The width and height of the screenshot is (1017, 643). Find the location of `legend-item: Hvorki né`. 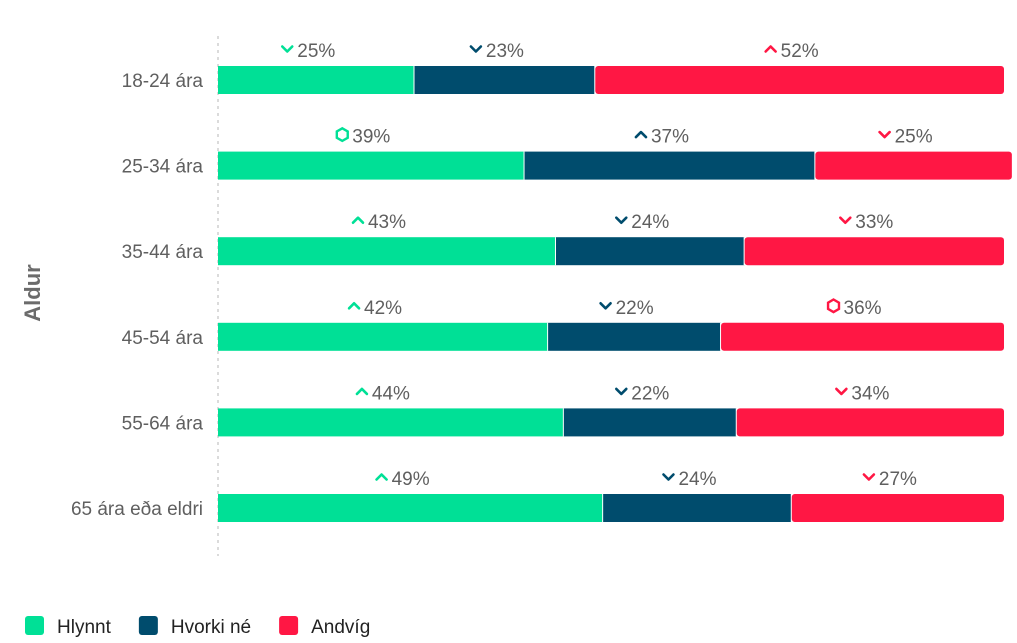

legend-item: Hvorki né is located at coordinates (194, 627).